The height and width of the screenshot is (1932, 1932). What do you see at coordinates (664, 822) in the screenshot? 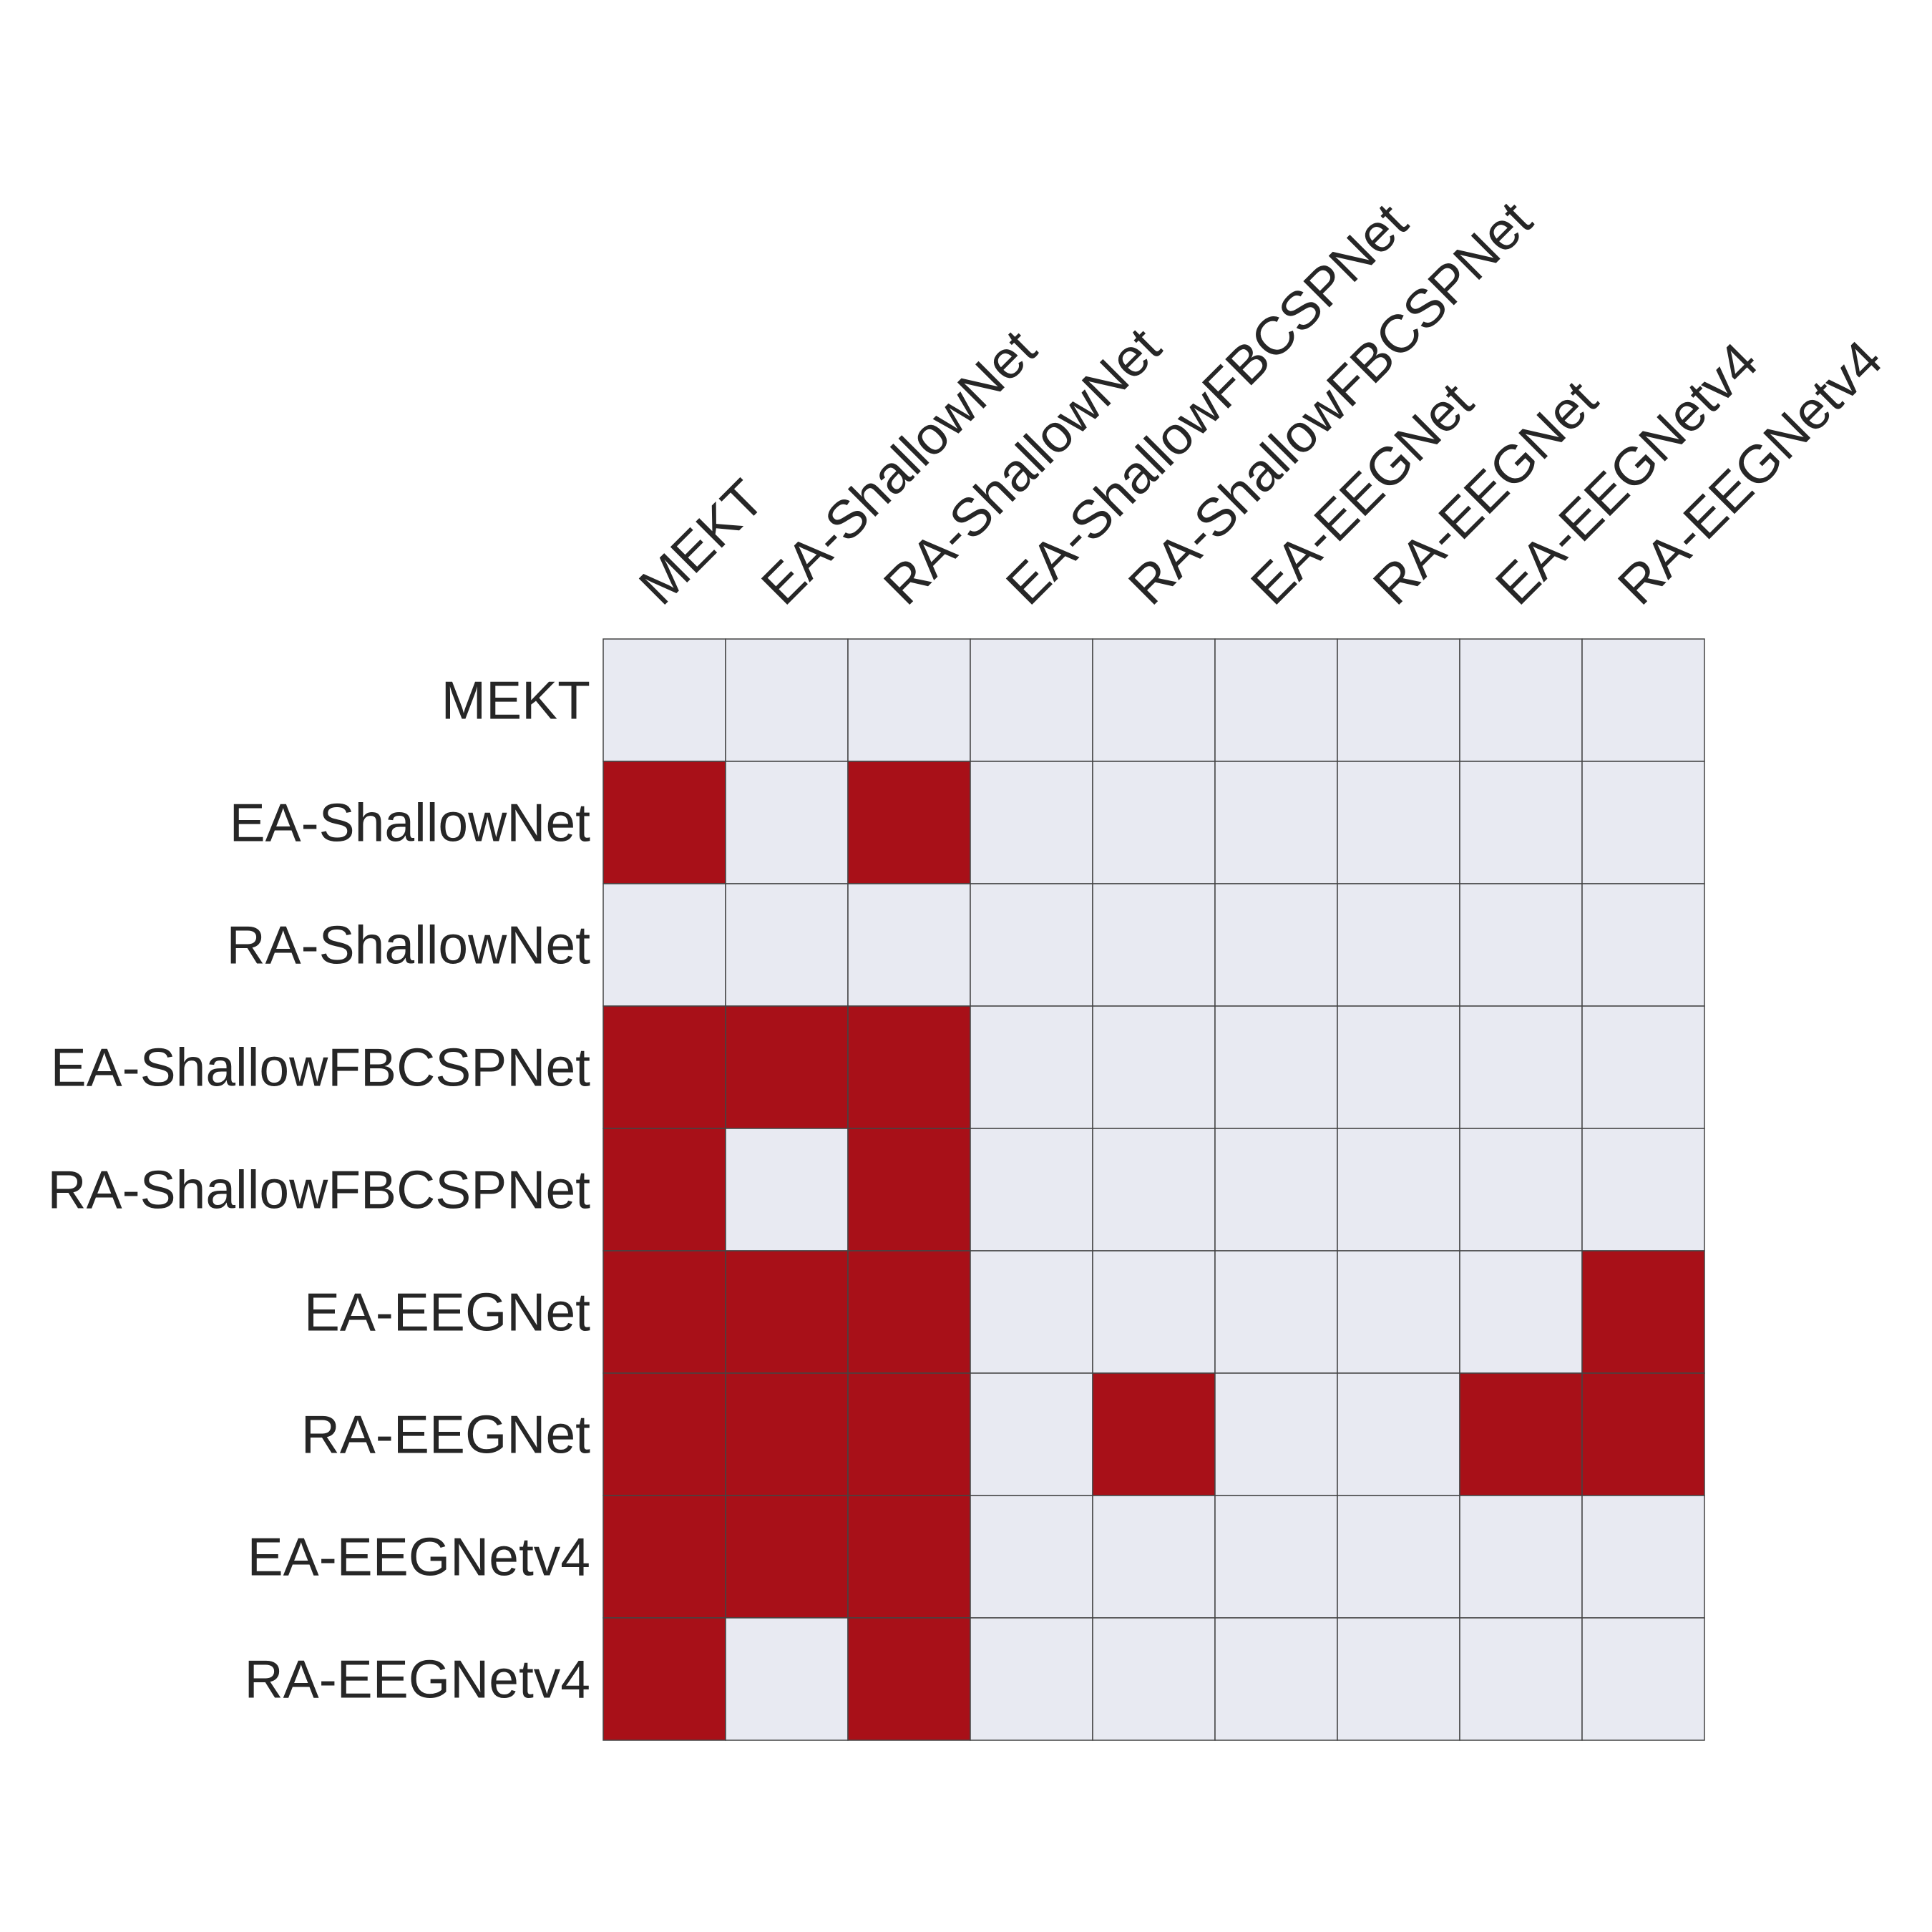
I see `heatmap-cell-ea-shallownet-vs-mekt` at bounding box center [664, 822].